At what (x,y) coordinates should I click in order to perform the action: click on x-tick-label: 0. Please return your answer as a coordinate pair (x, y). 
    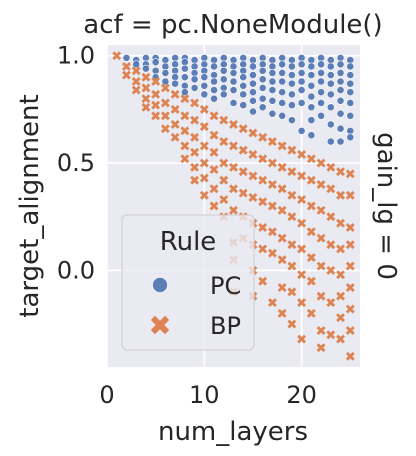
    Looking at the image, I should click on (106, 395).